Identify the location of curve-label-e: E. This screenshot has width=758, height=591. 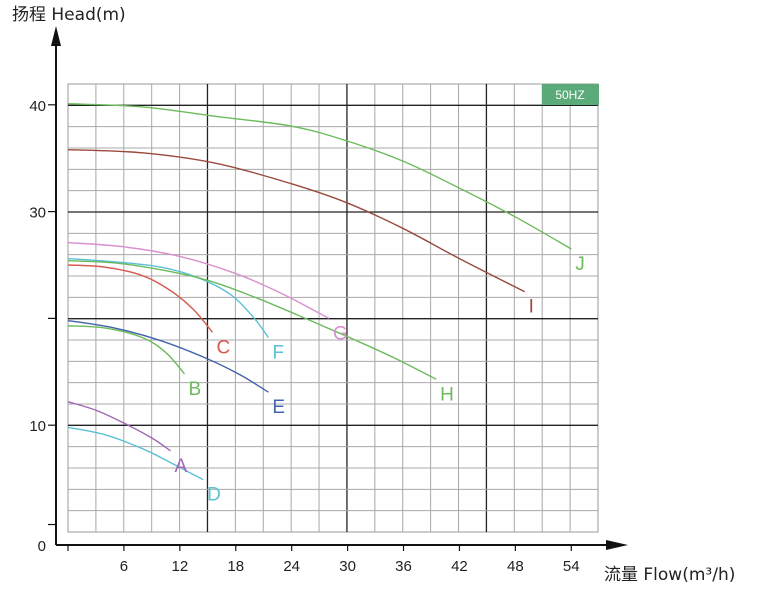
(278, 407).